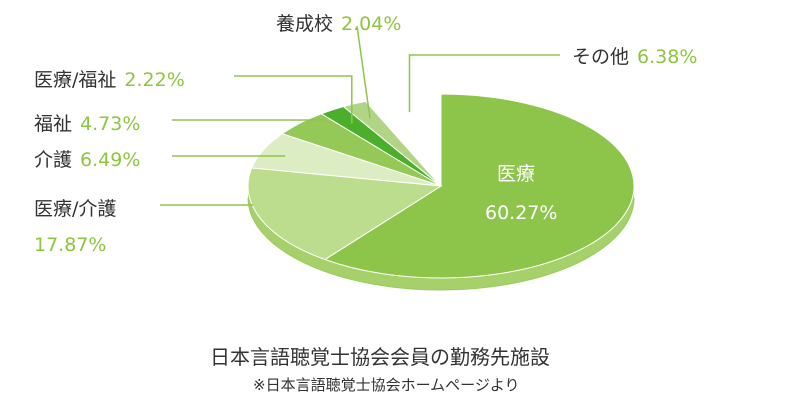 This screenshot has width=796, height=405. Describe the element at coordinates (634, 57) in the screenshot. I see `slice-label-sonota: その他 6.38%` at that location.